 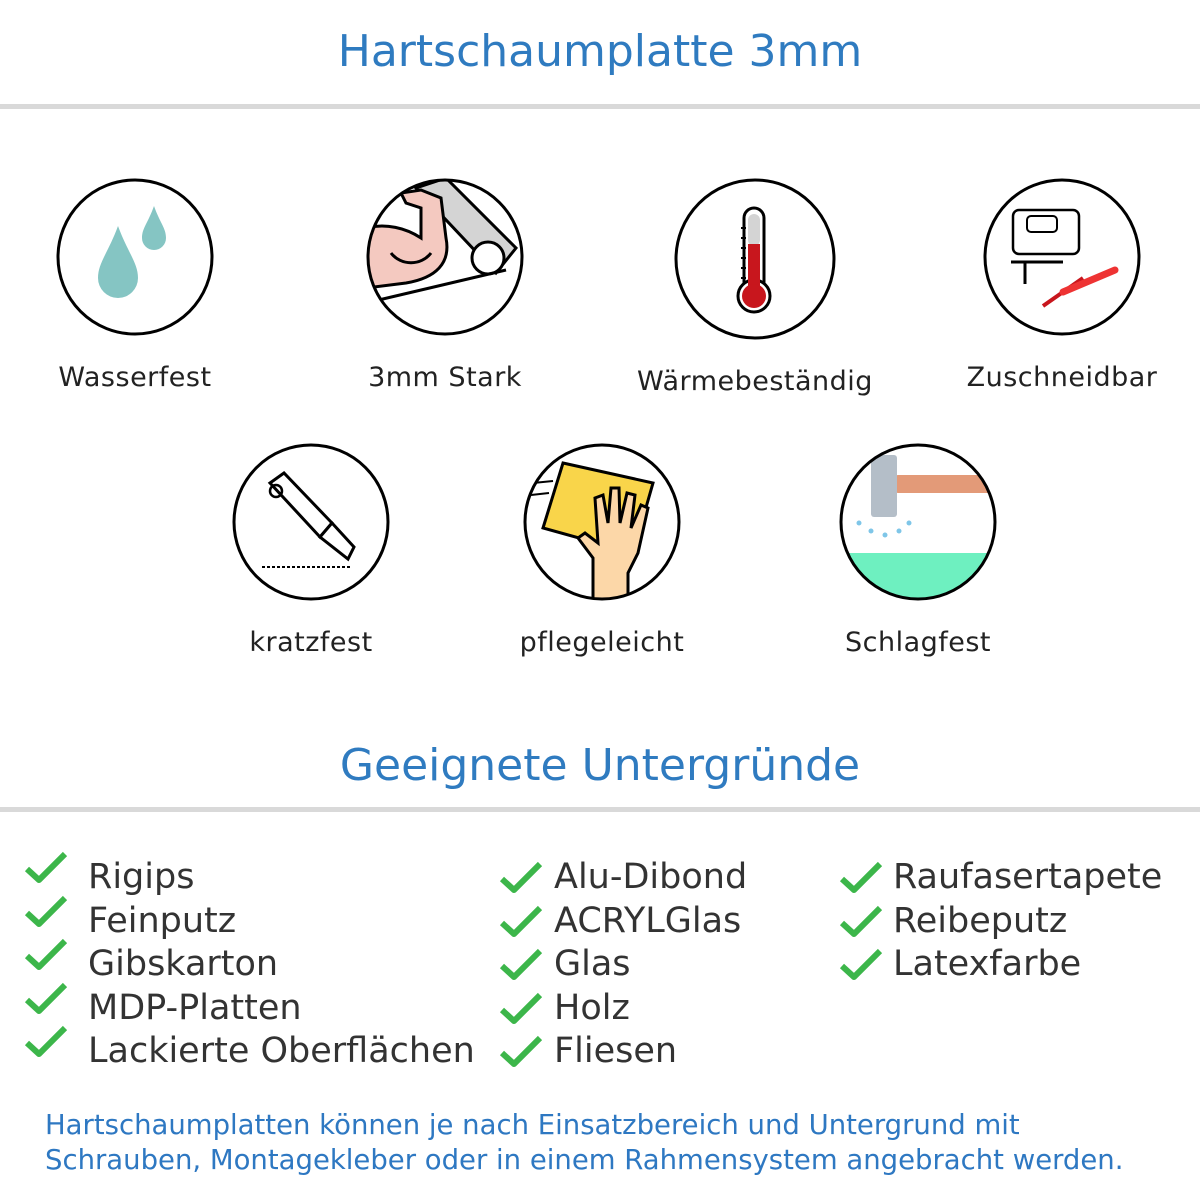 I want to click on feature-label: Zuschneidbar, so click(x=1062, y=377).